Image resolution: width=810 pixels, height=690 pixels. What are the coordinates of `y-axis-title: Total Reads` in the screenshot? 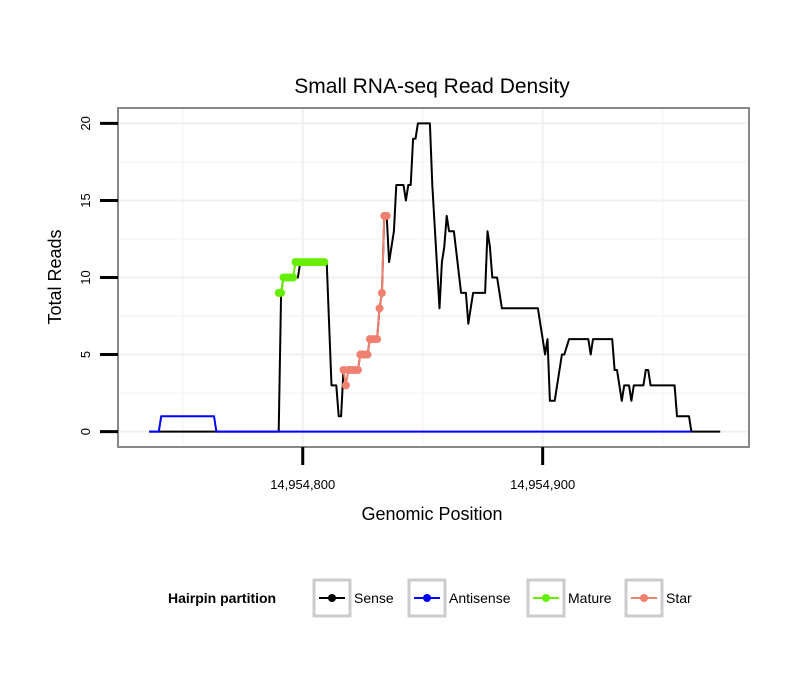 It's located at (55, 276).